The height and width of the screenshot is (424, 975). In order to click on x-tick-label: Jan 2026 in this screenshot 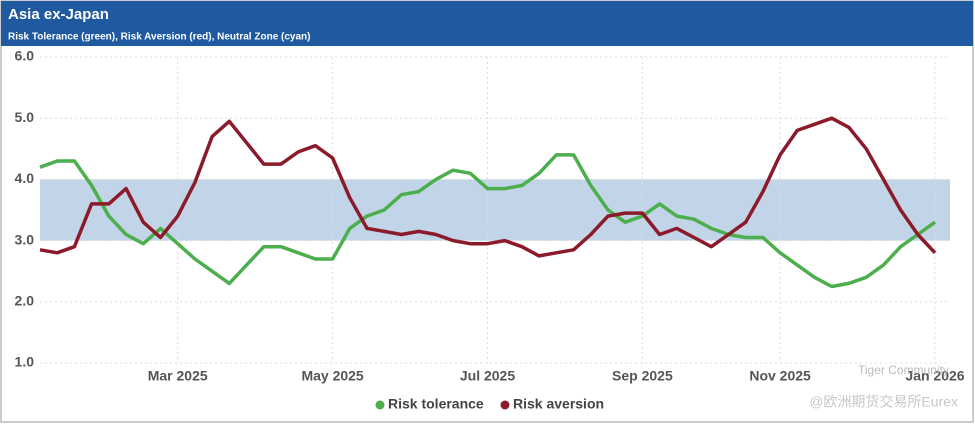, I will do `click(934, 376)`.